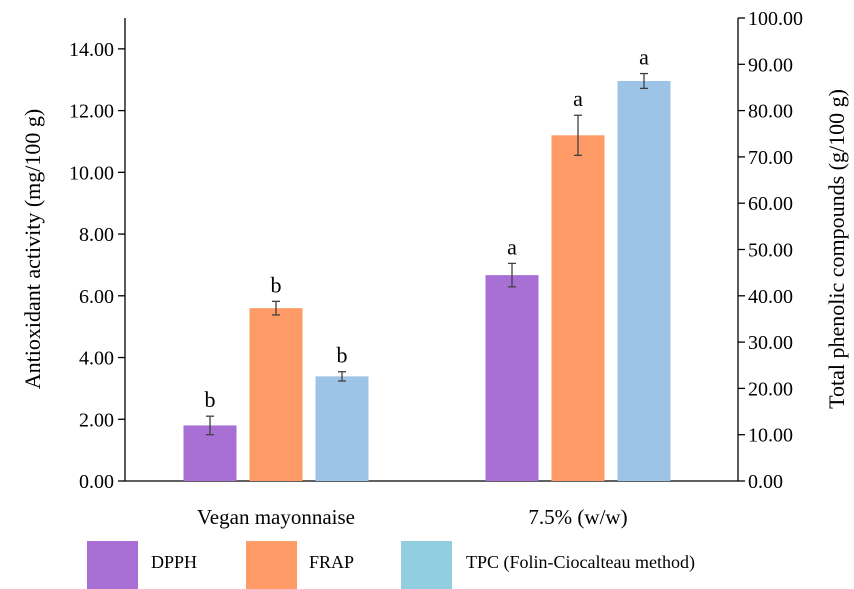 The width and height of the screenshot is (854, 589). I want to click on y-tick-label-right: 50.00, so click(770, 251).